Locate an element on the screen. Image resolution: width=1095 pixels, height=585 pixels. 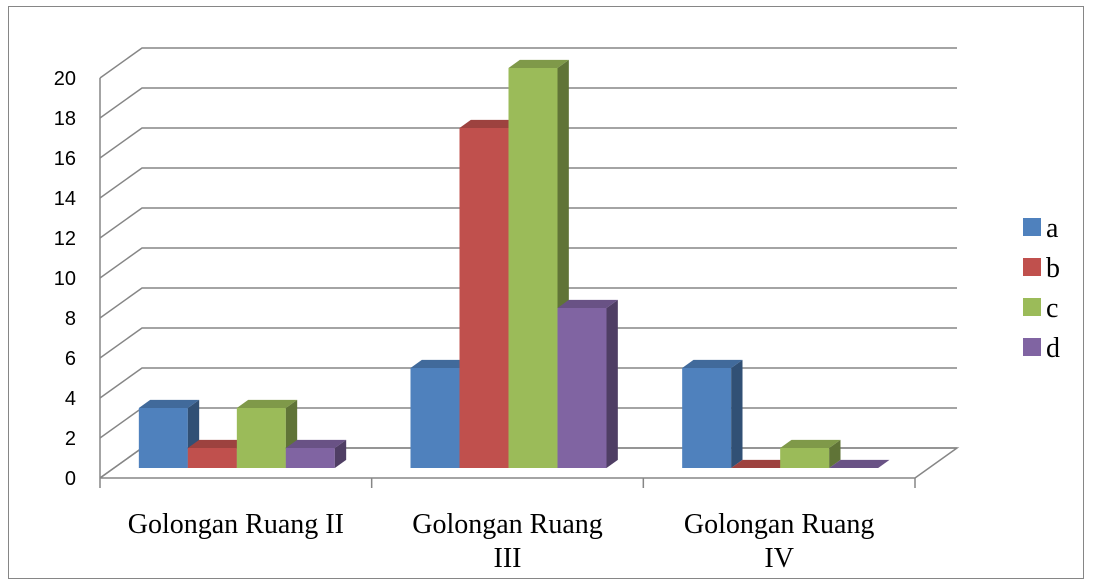
x-category-label: Golongan Ruang III is located at coordinates (507, 541).